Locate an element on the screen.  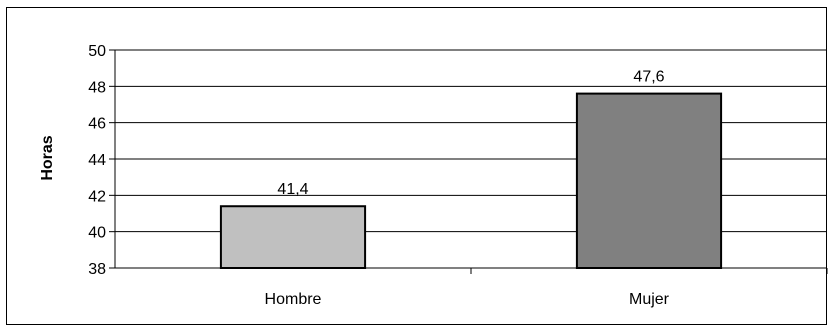
y-axis-title: Horas is located at coordinates (47, 157).